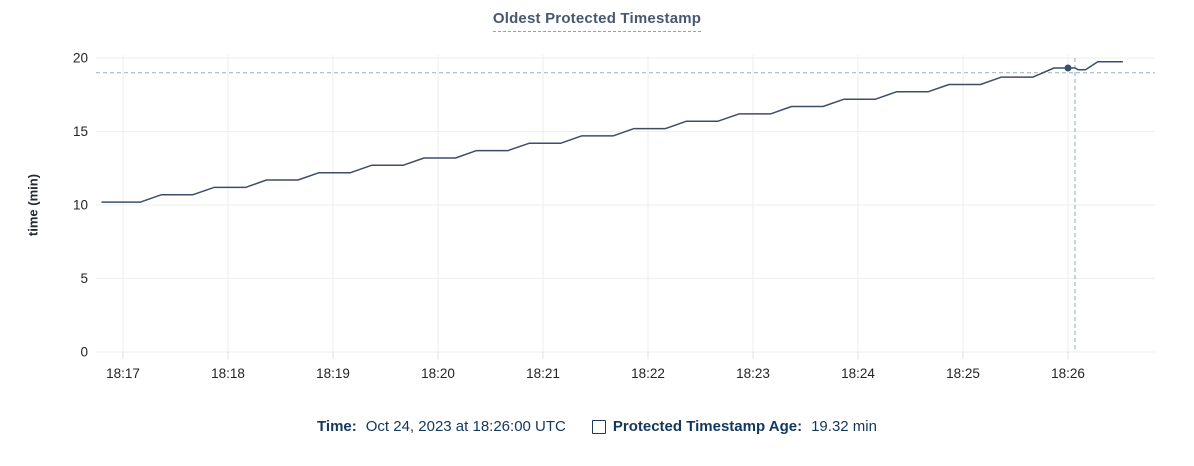 The width and height of the screenshot is (1194, 466). Describe the element at coordinates (1068, 68) in the screenshot. I see `hover-point-dot` at that location.